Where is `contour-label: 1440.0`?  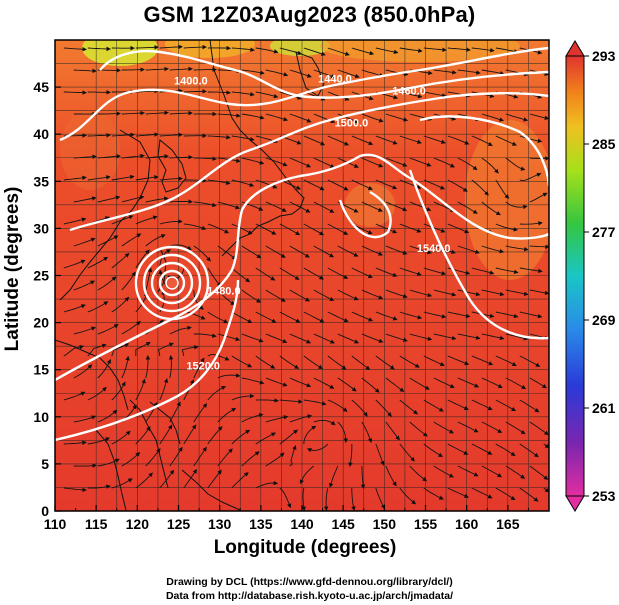
contour-label: 1440.0 is located at coordinates (335, 79).